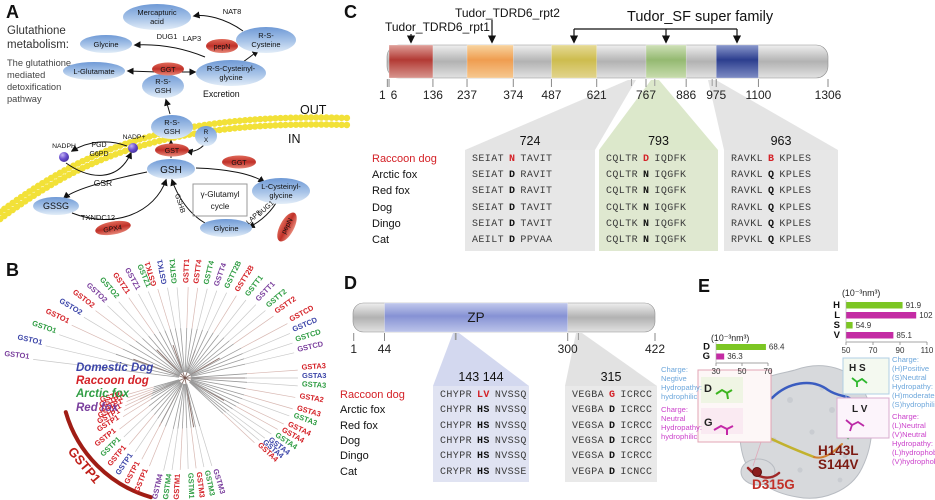  Describe the element at coordinates (837, 325) in the screenshot. I see `chart-category-label: S` at that location.